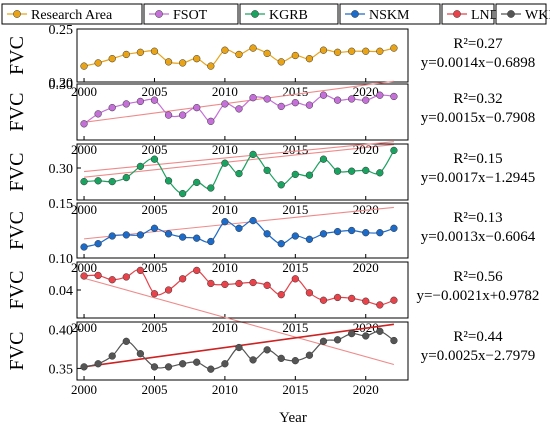 The image size is (550, 428). What do you see at coordinates (477, 159) in the screenshot?
I see `r2-annotation: R²=0.15` at bounding box center [477, 159].